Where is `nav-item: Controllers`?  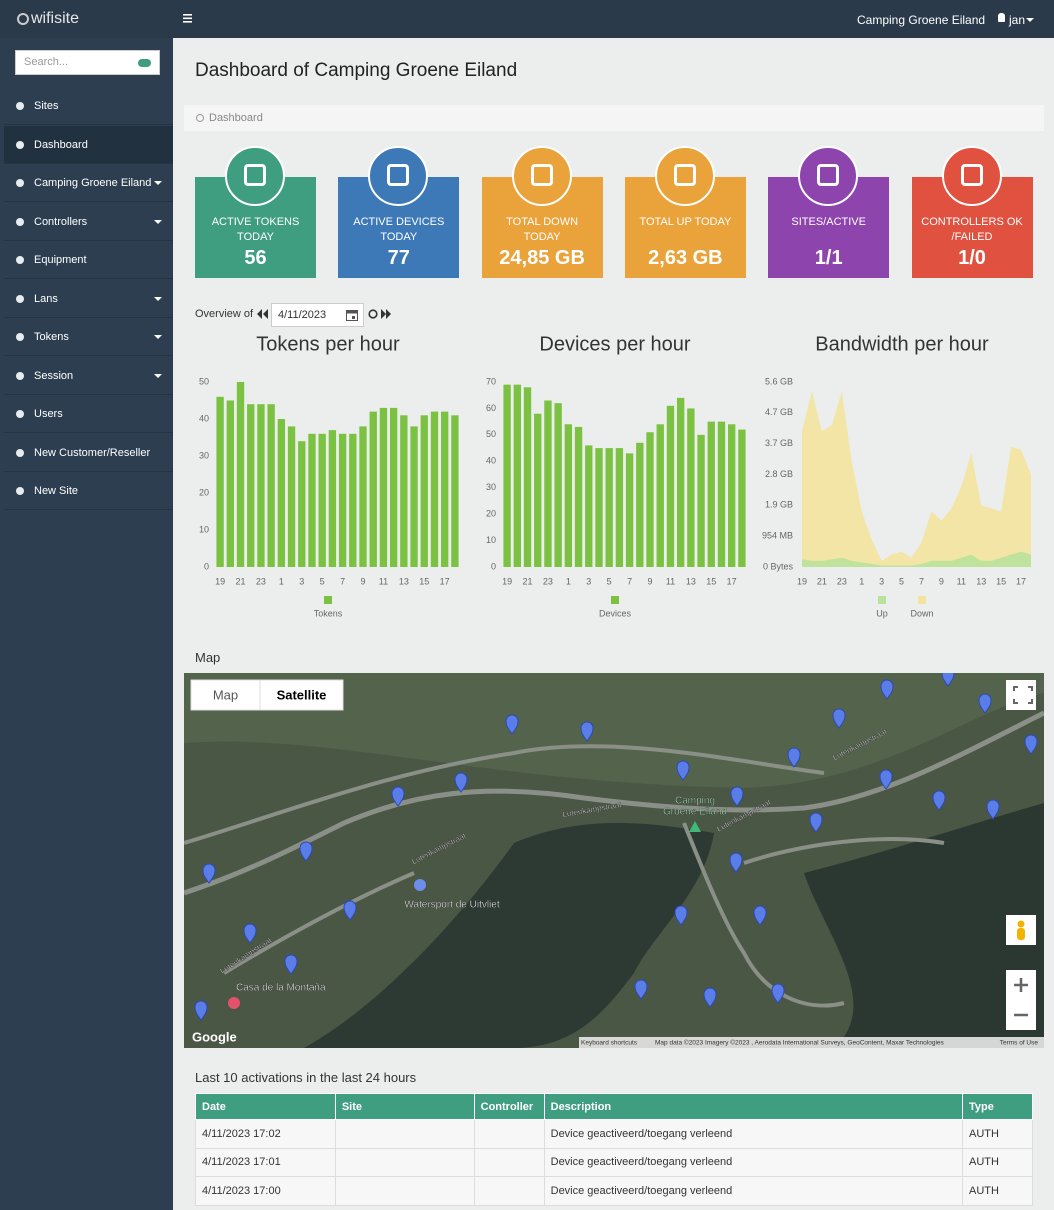
nav-item: Controllers is located at coordinates (88, 222).